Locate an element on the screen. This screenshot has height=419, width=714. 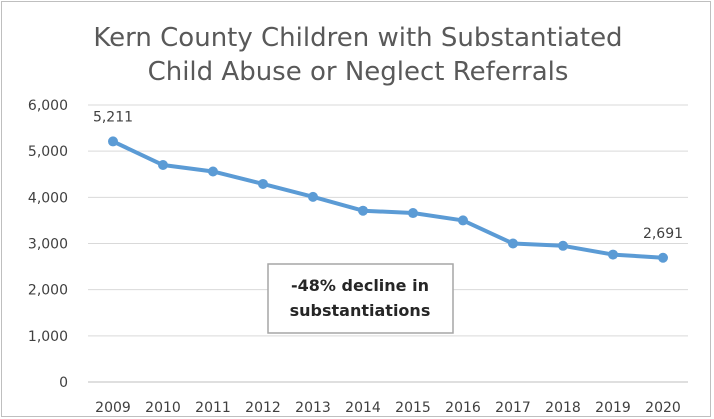
chart-title-line-1: Kern County Children with Substantiated is located at coordinates (357, 38).